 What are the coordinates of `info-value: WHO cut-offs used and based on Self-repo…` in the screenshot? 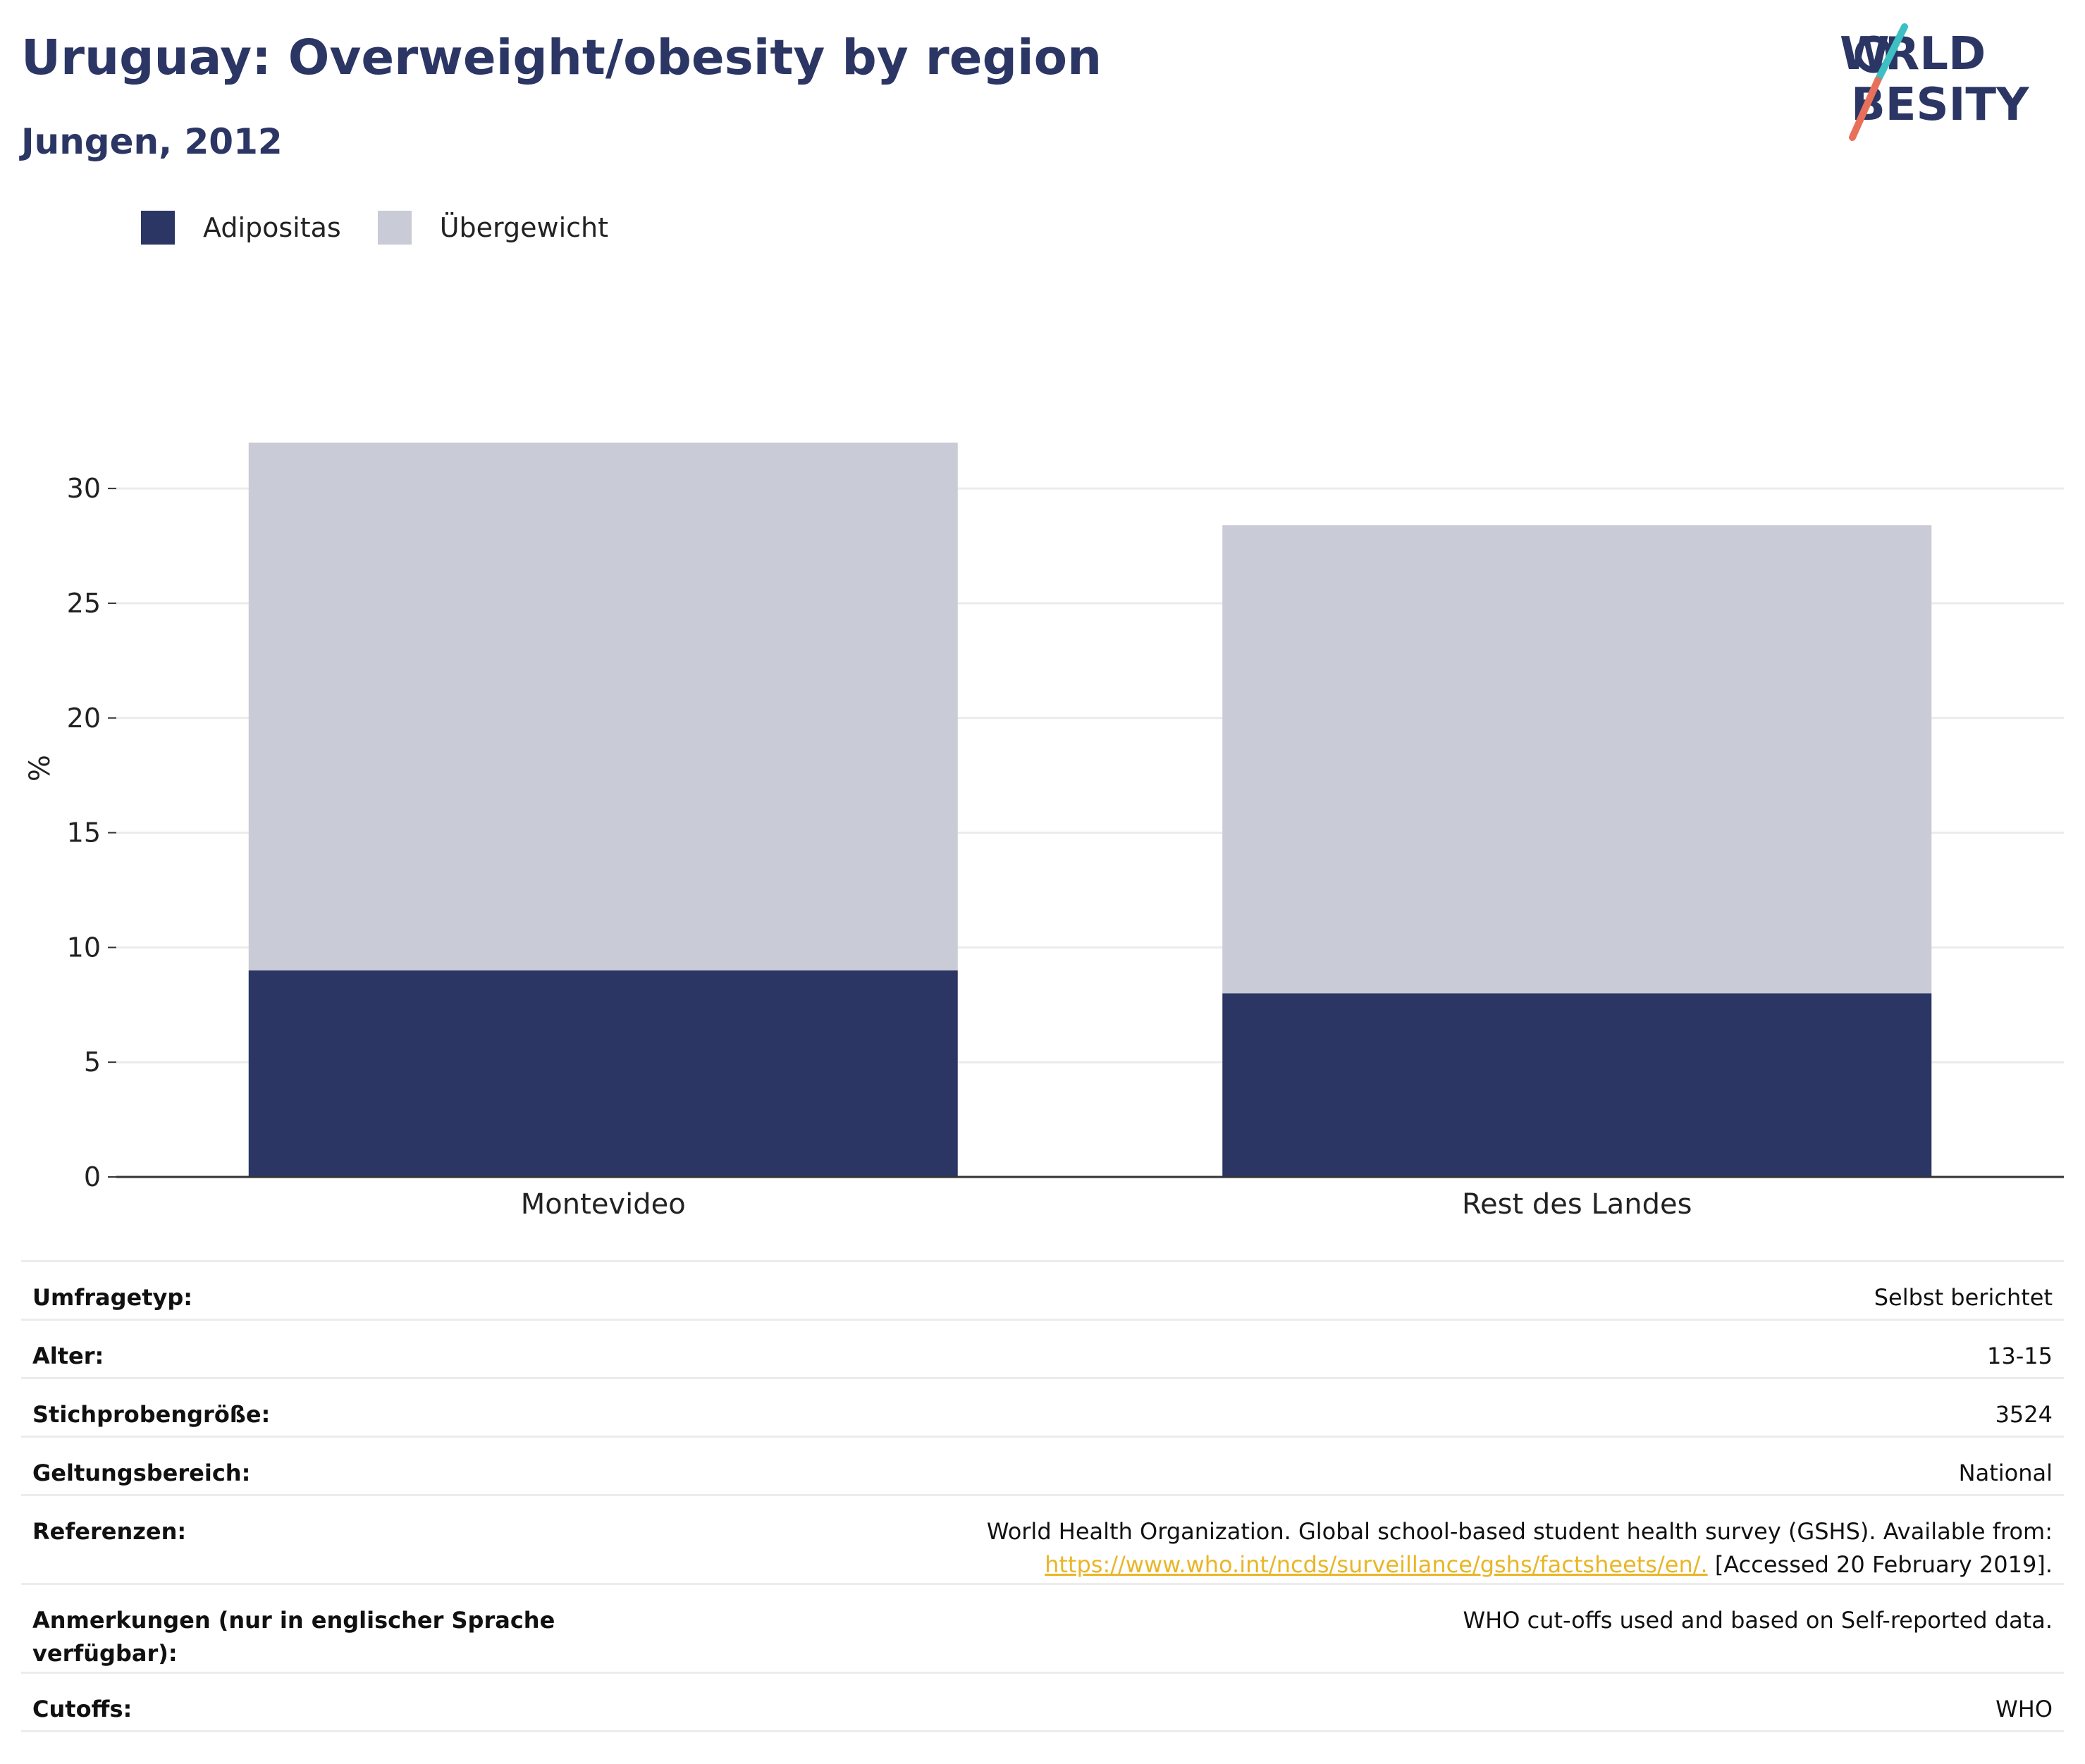 It's located at (1758, 1620).